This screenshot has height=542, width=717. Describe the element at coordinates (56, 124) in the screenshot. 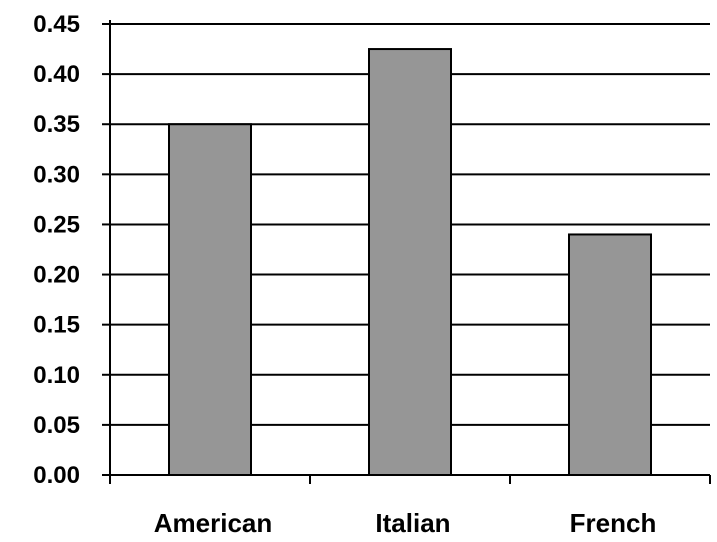

I see `y-tick-label: 0.35` at that location.